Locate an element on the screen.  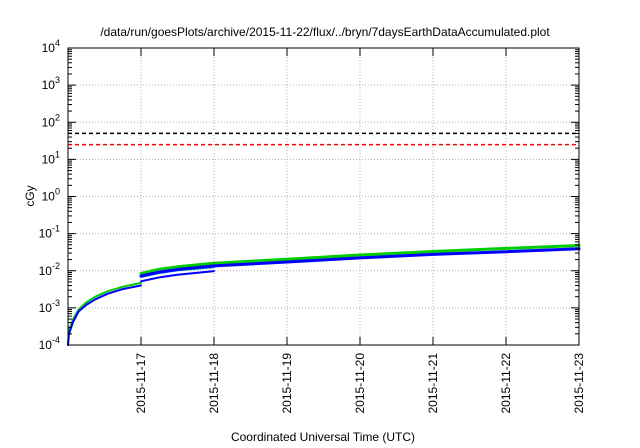
y-tick-exponent: 3 is located at coordinates (57, 80).